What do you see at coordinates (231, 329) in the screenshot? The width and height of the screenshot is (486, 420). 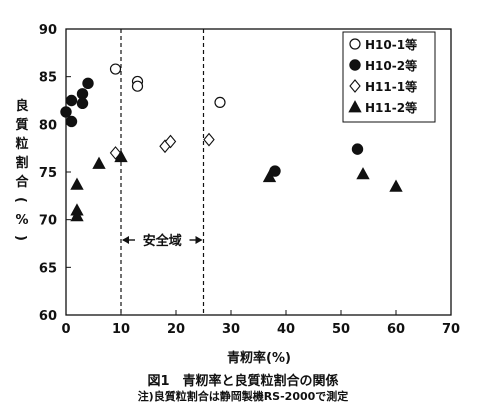 I see `x-tick-label: 30` at bounding box center [231, 329].